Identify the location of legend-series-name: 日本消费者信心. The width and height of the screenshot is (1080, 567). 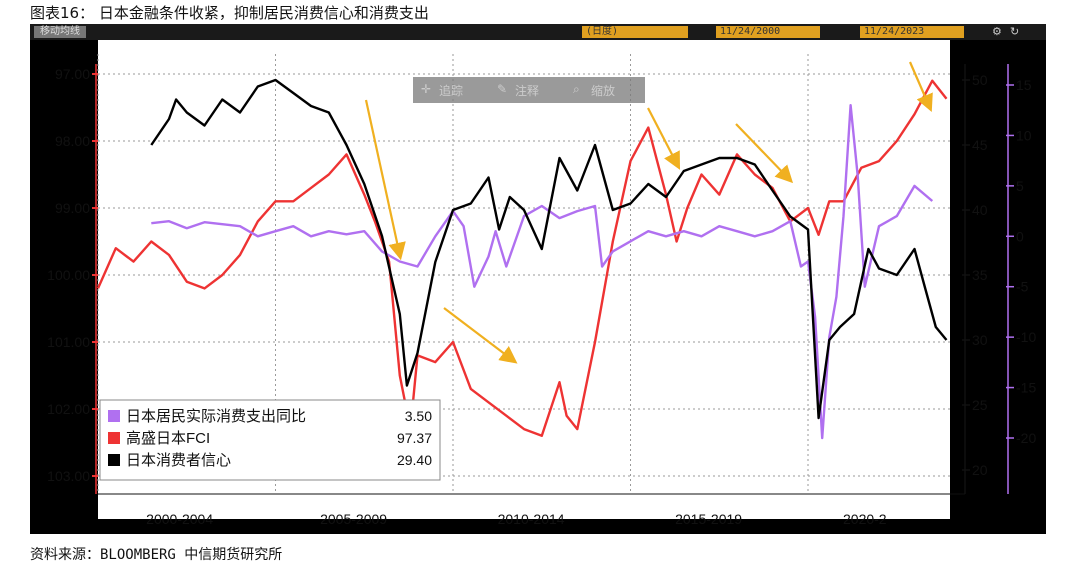
(178, 460).